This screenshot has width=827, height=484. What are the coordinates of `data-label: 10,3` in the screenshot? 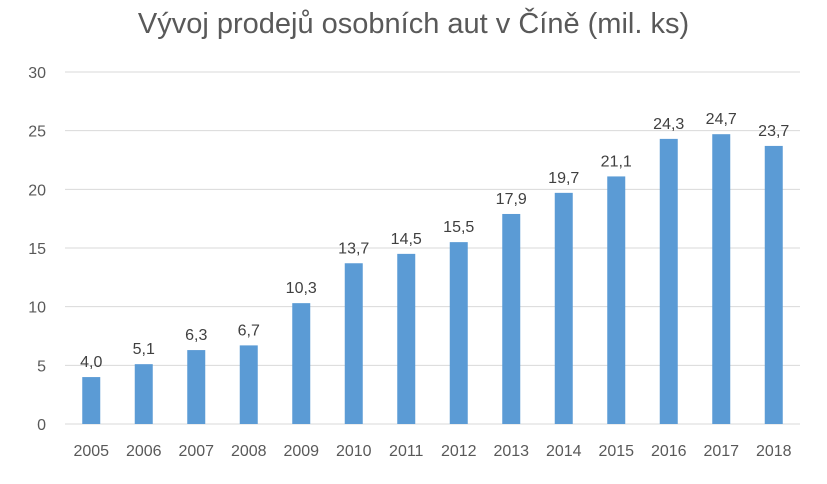 It's located at (301, 288).